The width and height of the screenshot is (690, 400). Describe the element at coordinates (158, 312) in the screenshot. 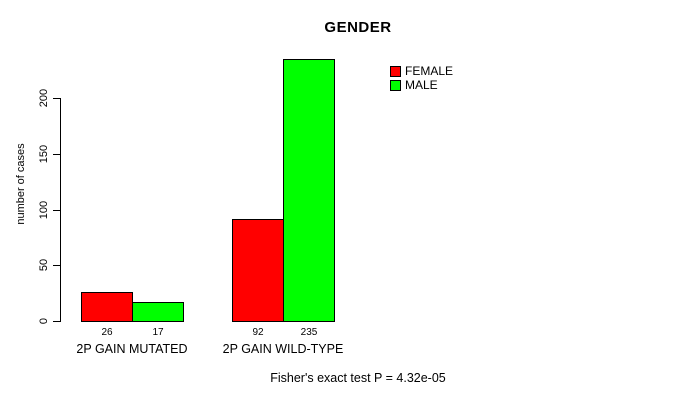

I see `bar-male-group1` at that location.